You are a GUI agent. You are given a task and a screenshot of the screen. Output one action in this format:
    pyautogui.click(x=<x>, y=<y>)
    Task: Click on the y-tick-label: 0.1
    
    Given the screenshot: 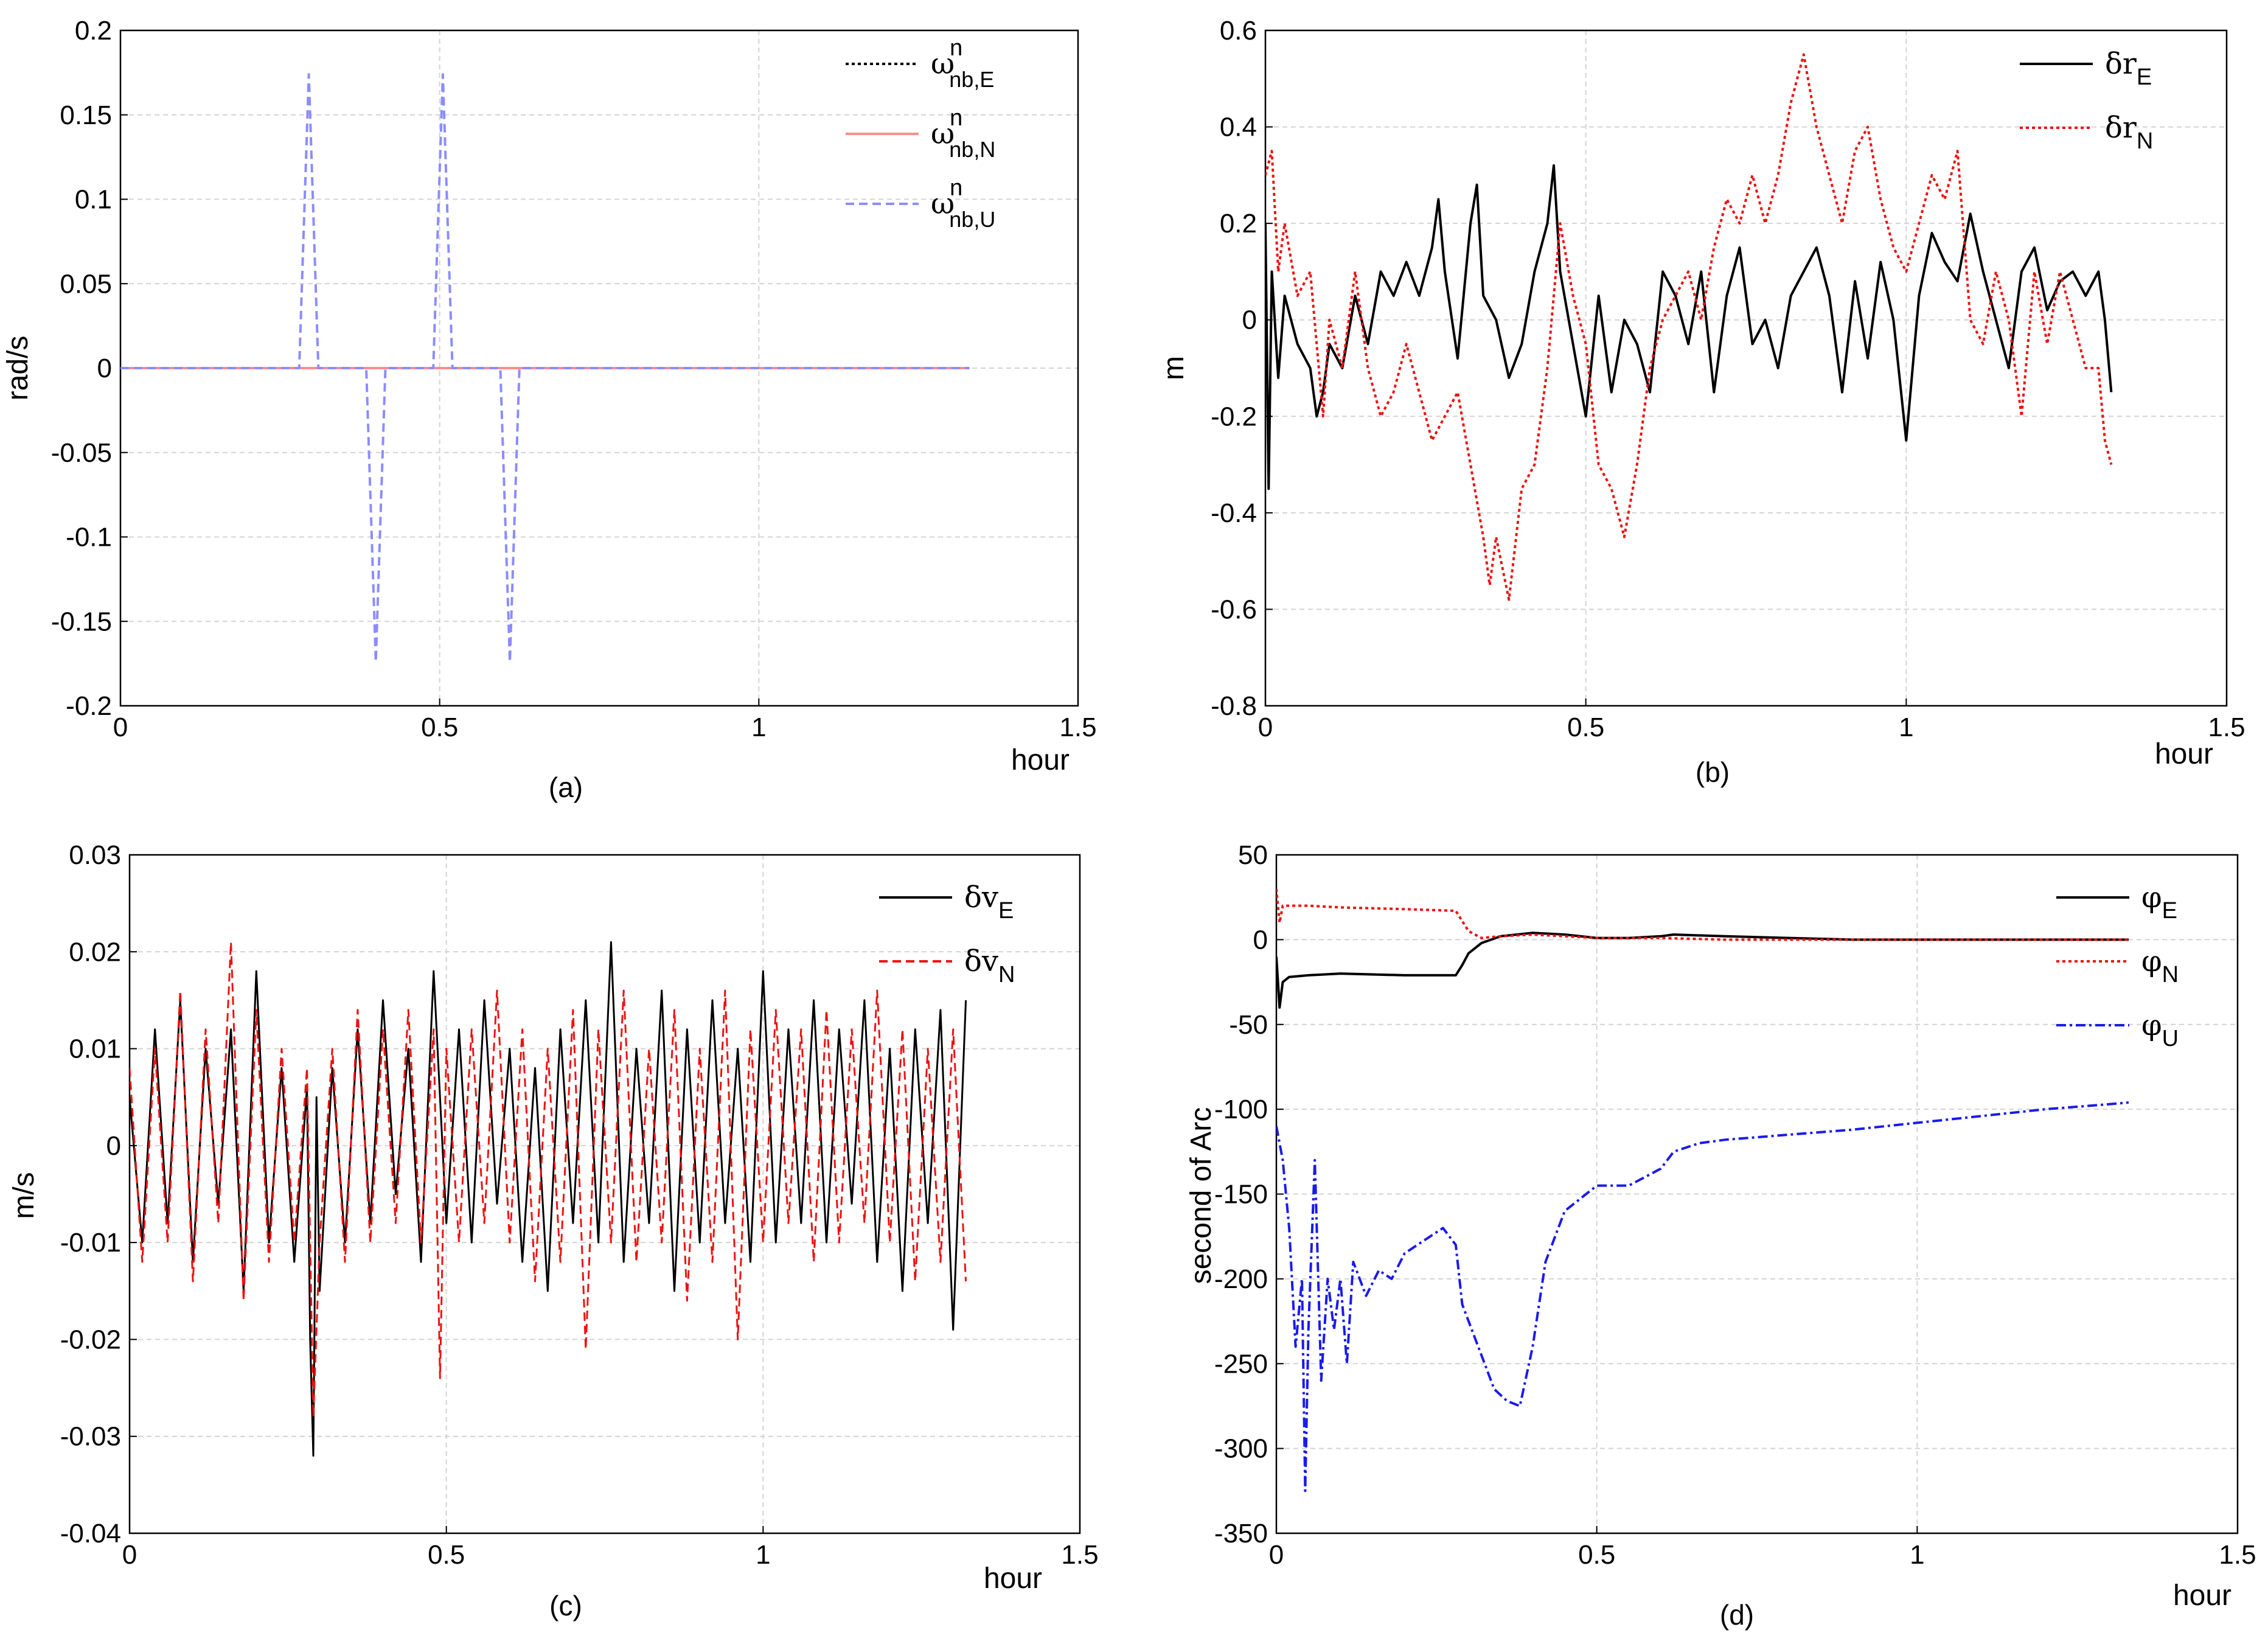 What is the action you would take?
    pyautogui.click(x=93, y=200)
    